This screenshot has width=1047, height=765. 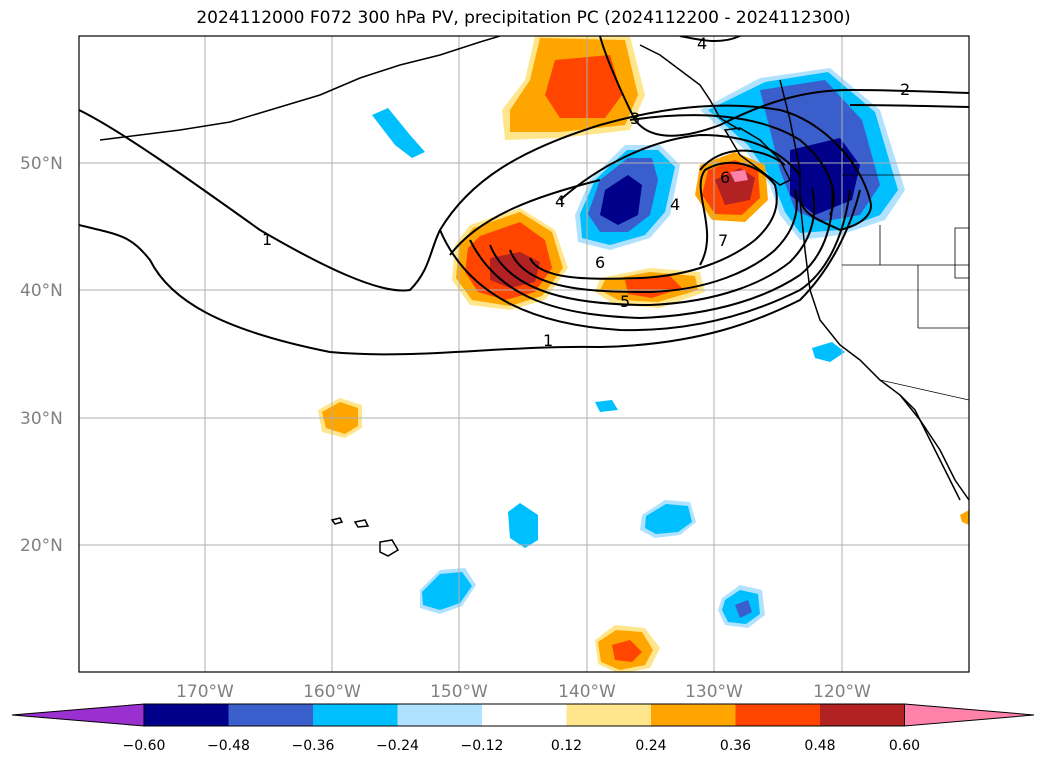 I want to click on lon-label-140w: 140°W, so click(x=587, y=692).